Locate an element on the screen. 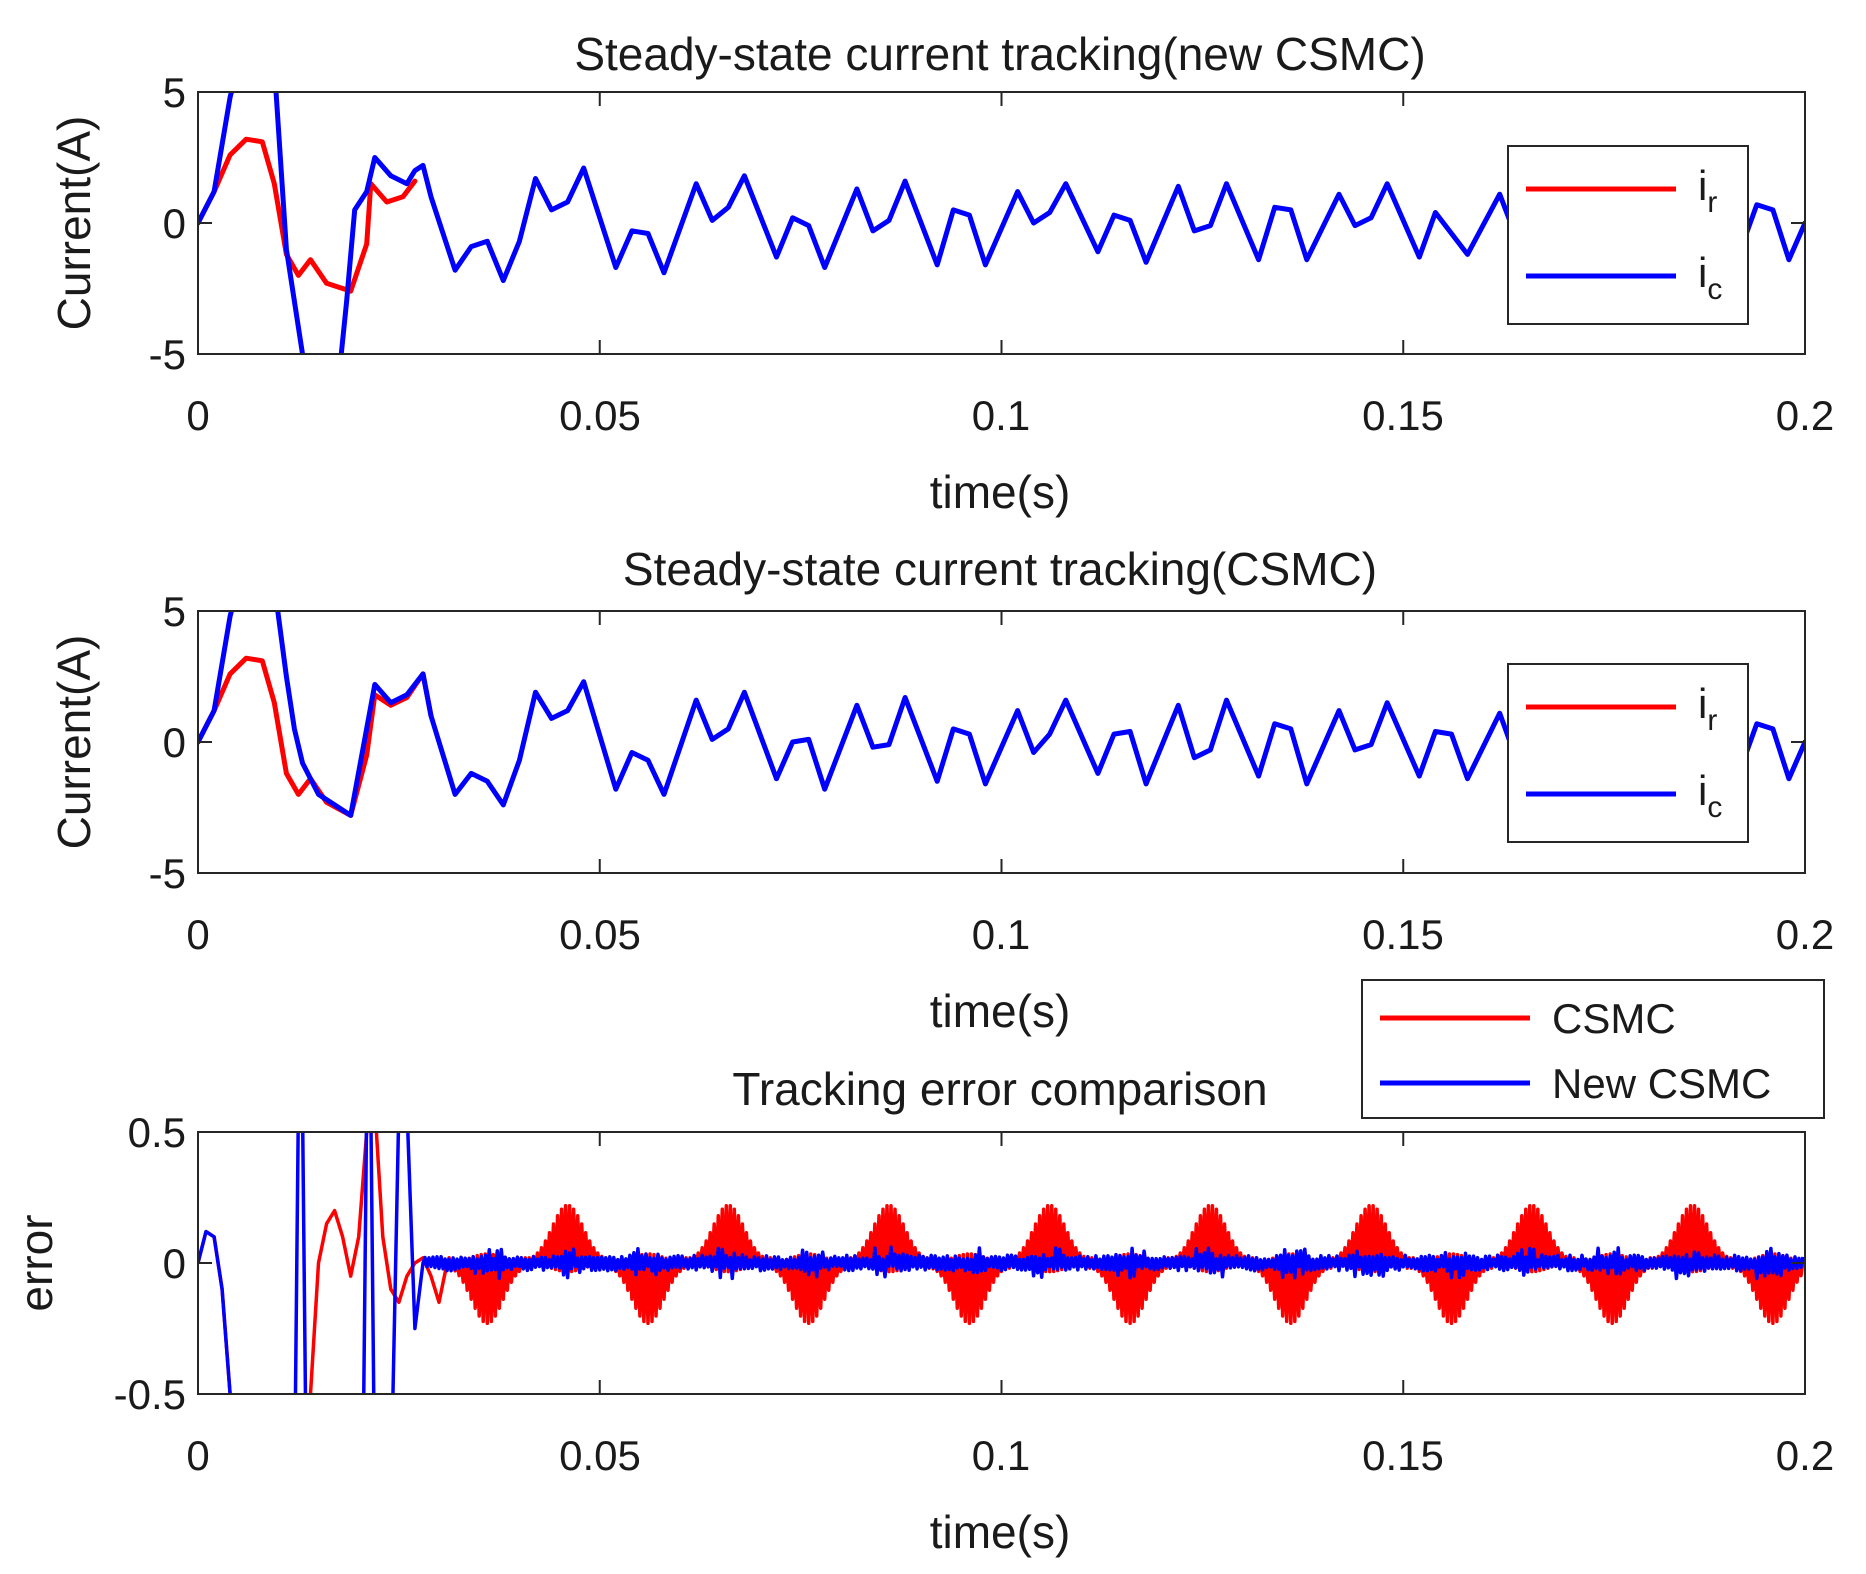  panel-3-ytick-label: 0.5 is located at coordinates (157, 1132).